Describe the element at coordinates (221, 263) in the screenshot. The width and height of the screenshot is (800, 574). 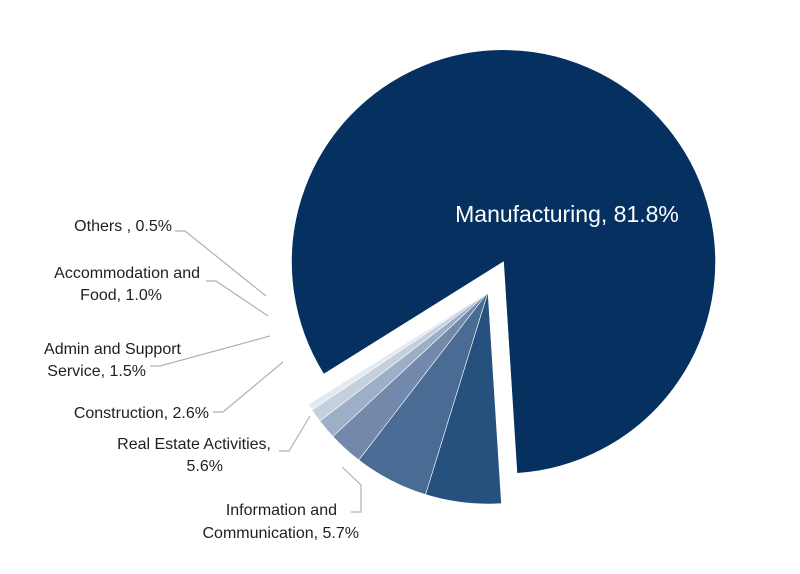
I see `leader-others` at that location.